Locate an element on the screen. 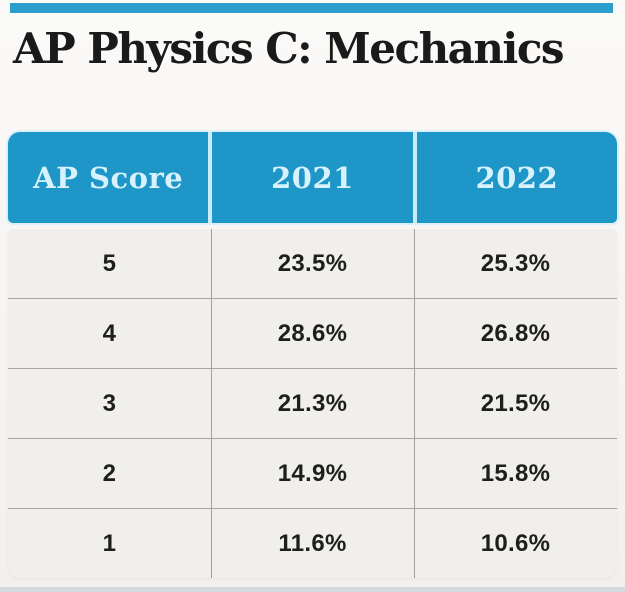 This screenshot has height=592, width=625. header-cell-2022: 2022 is located at coordinates (514, 177).